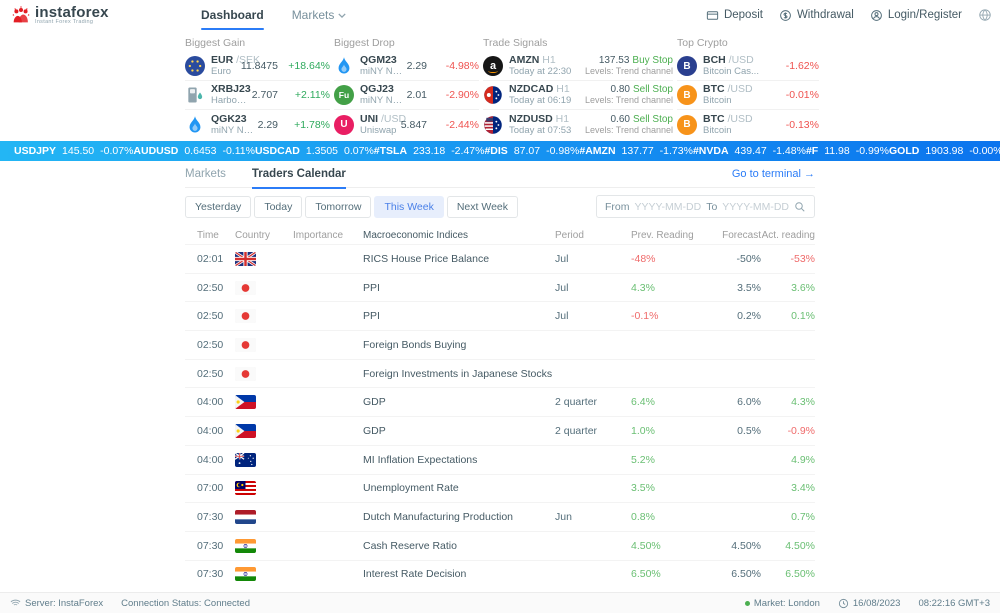 The height and width of the screenshot is (613, 1000). What do you see at coordinates (802, 124) in the screenshot?
I see `instrument-change: -0.13%` at bounding box center [802, 124].